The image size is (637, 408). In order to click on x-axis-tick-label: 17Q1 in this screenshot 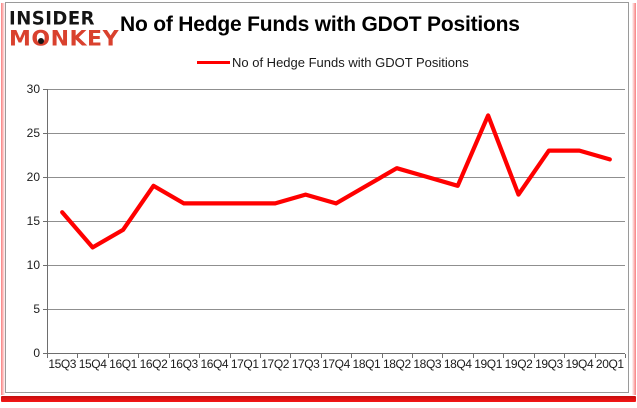, I will do `click(244, 364)`.